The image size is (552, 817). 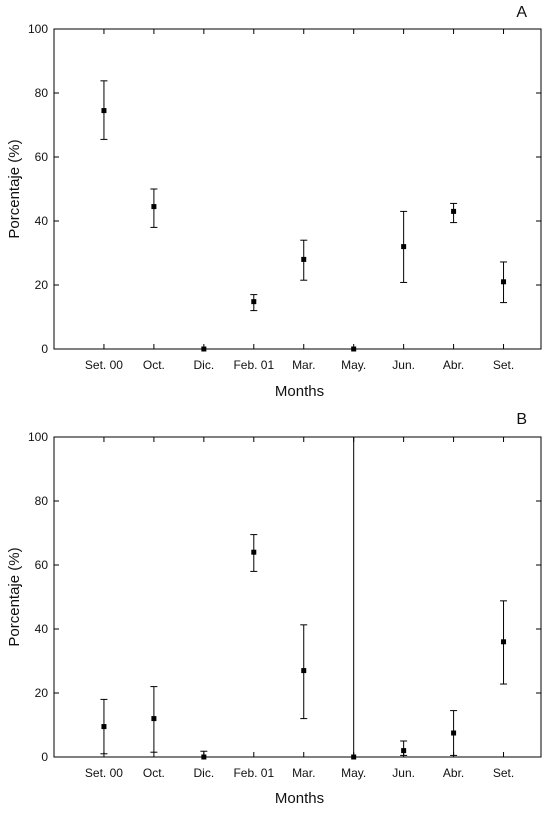 What do you see at coordinates (521, 419) in the screenshot?
I see `panel-label: B` at bounding box center [521, 419].